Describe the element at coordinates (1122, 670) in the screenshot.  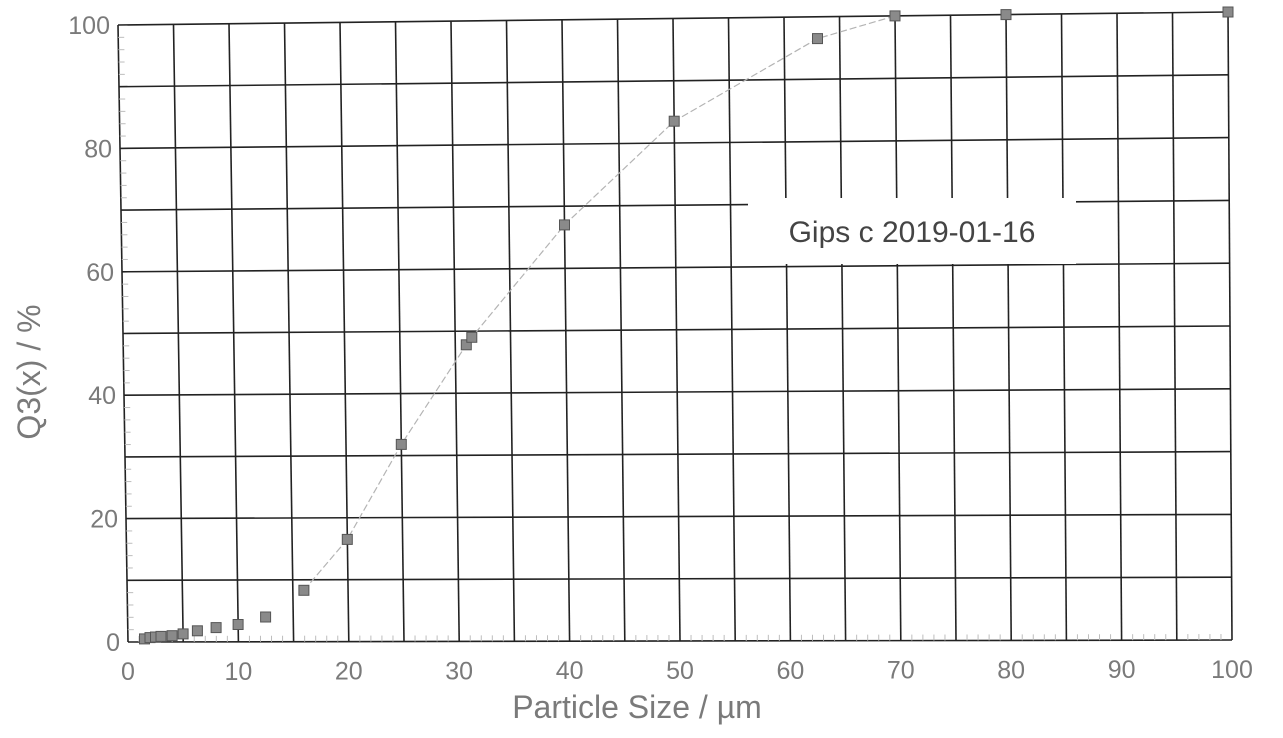
I see `x-tick-label: 90` at that location.